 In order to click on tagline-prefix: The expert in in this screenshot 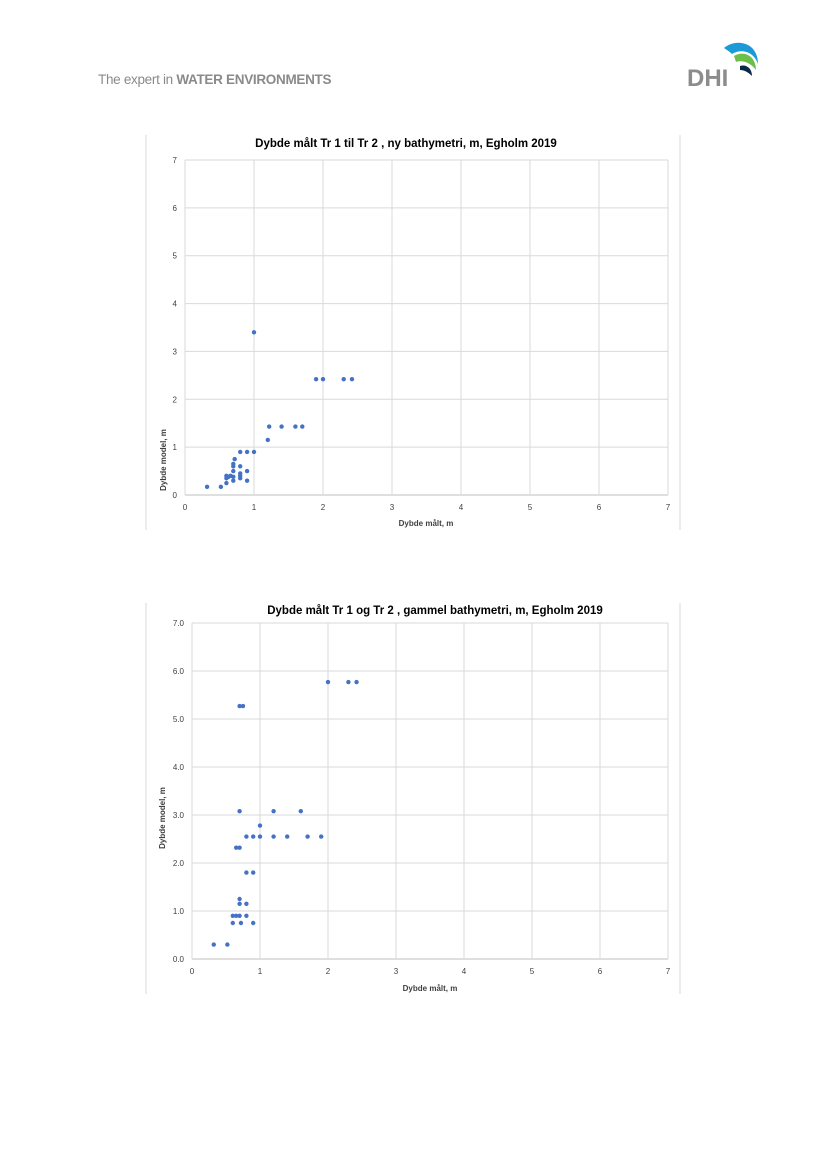, I will do `click(137, 79)`.